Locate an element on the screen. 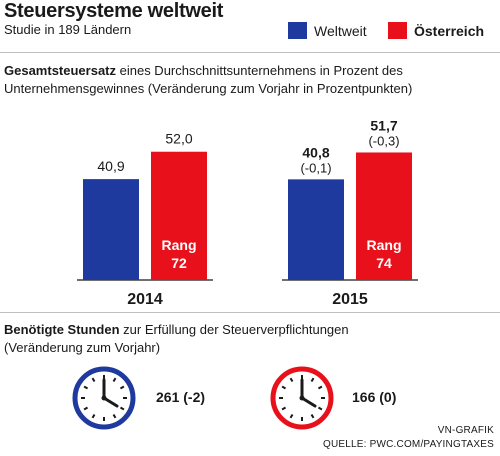 This screenshot has width=500, height=456. chart-title: Steuersysteme weltweit is located at coordinates (114, 11).